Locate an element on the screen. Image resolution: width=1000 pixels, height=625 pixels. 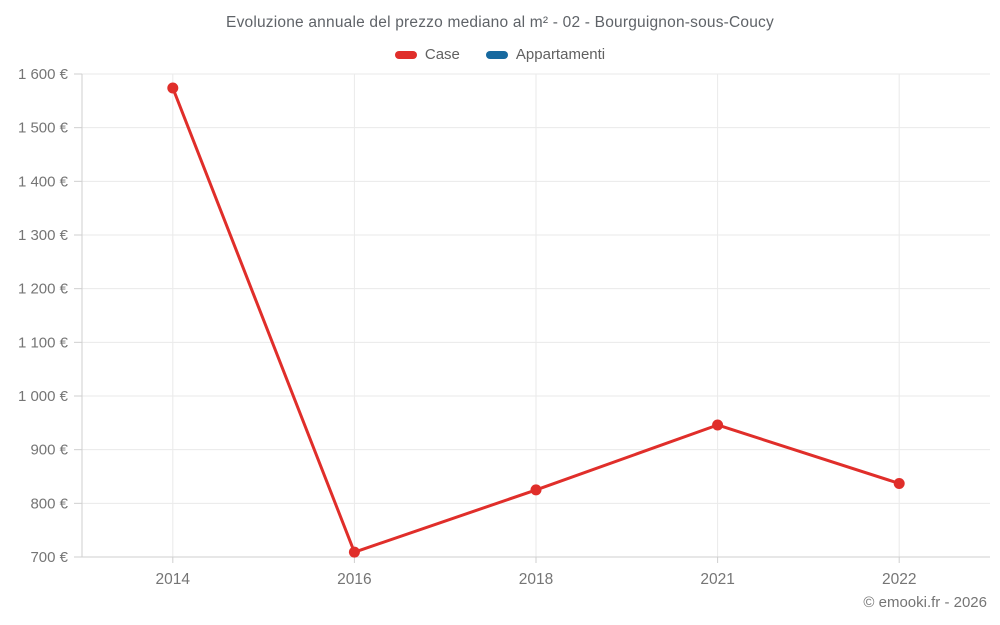
y-tick-label: 1 100 € is located at coordinates (43, 342).